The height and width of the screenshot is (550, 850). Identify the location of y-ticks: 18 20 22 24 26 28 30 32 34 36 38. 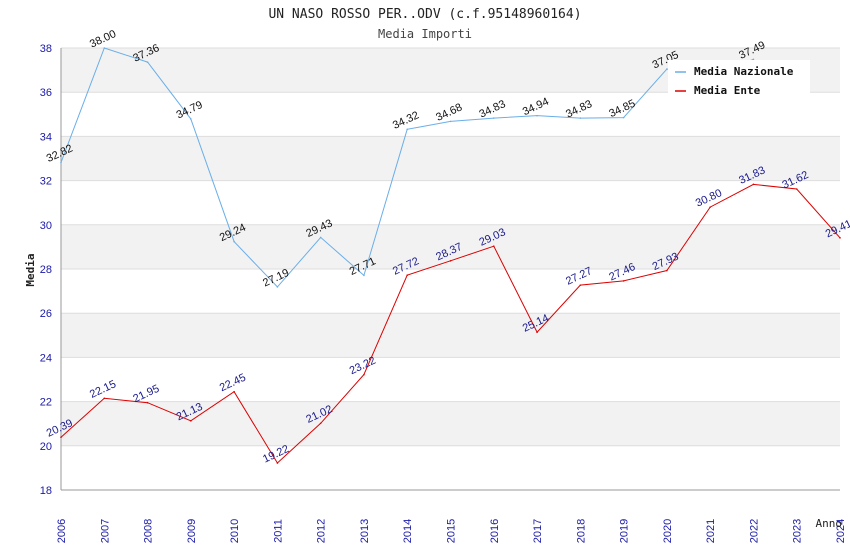
(46, 270).